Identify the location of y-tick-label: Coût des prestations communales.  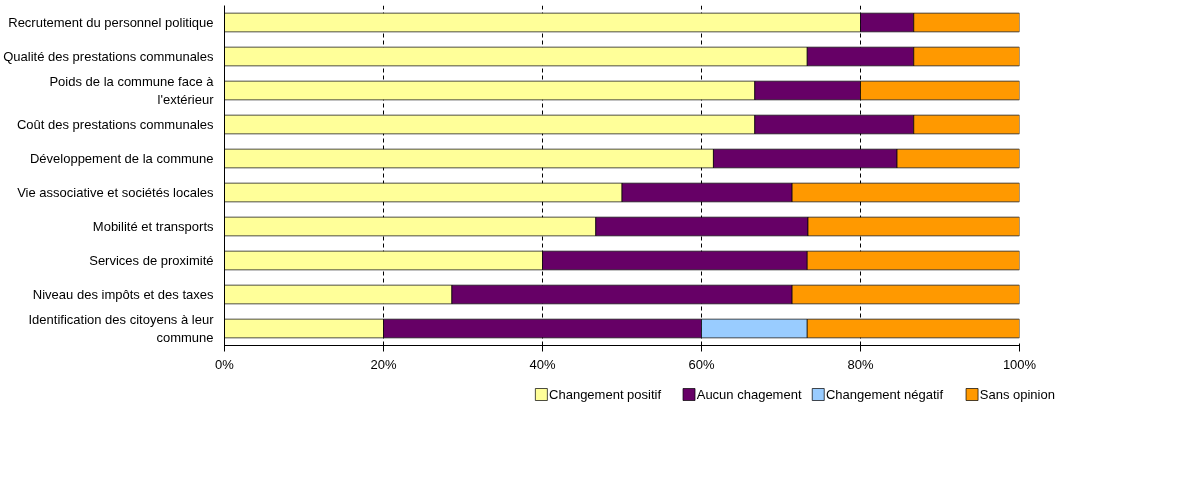
(115, 124).